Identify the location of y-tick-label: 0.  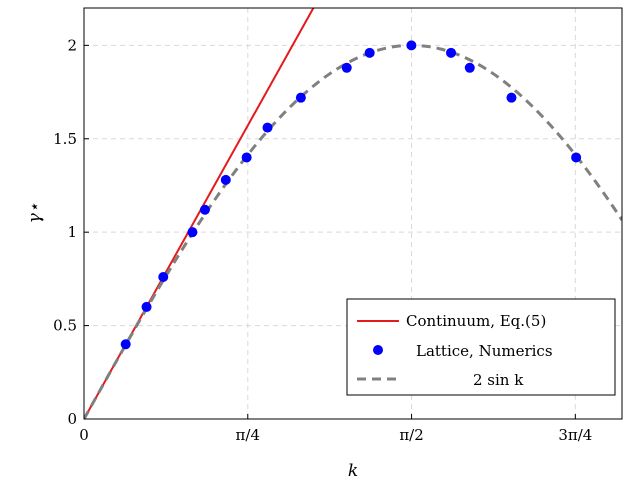
(72, 419).